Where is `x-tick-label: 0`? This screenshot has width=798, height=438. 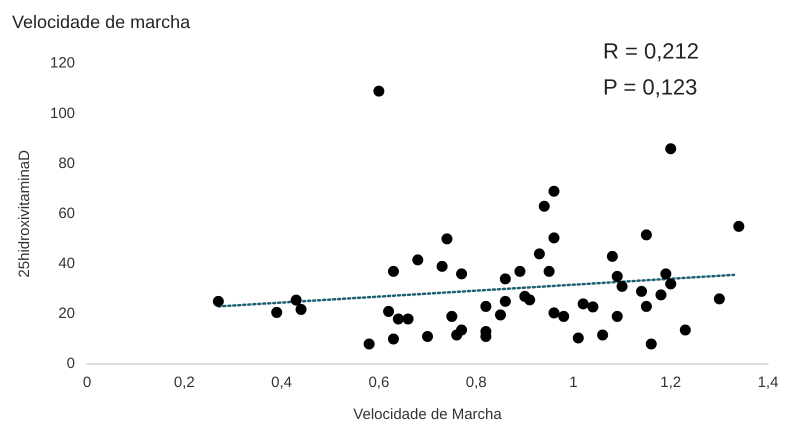
x-tick-label: 0 is located at coordinates (87, 383).